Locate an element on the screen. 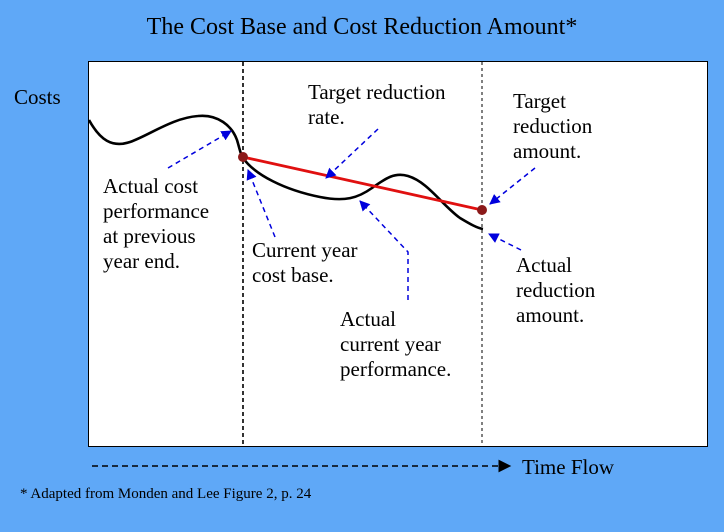 This screenshot has width=724, height=532. label-actual-current-perf: Actual current year performance. is located at coordinates (395, 344).